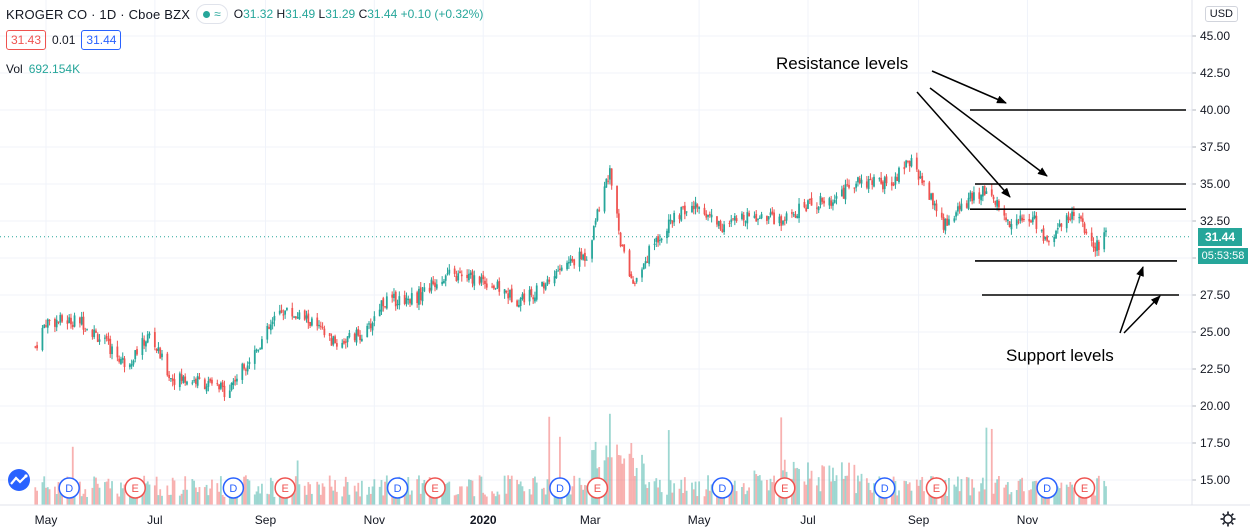 The width and height of the screenshot is (1250, 531). Describe the element at coordinates (1228, 519) in the screenshot. I see `gear-icon` at that location.